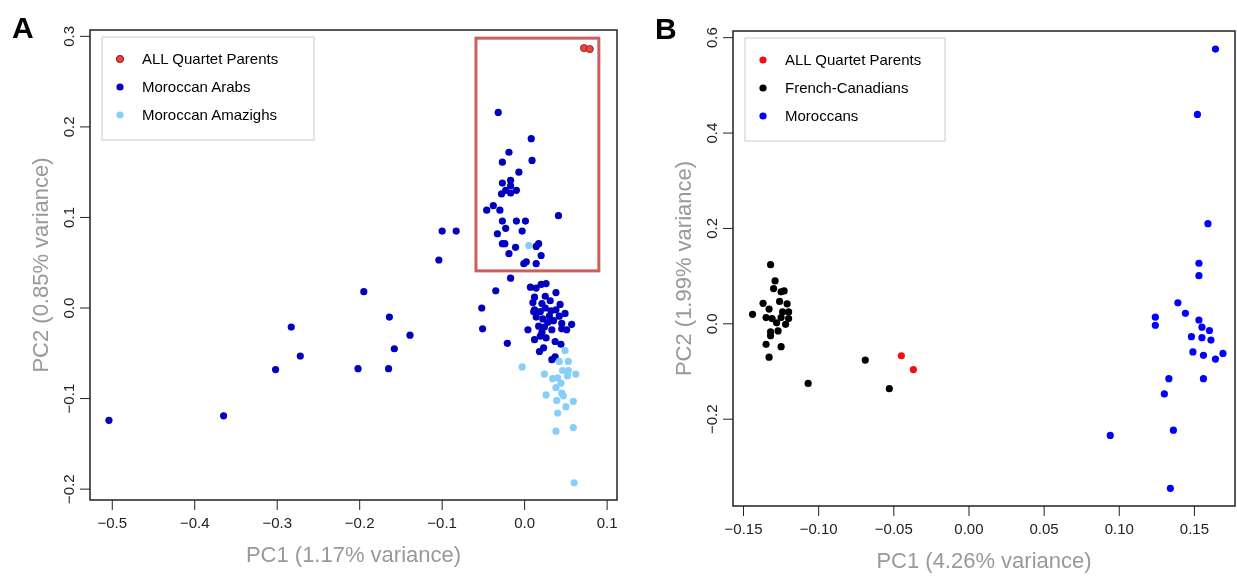  I want to click on x-tick-label: 0.0, so click(525, 522).